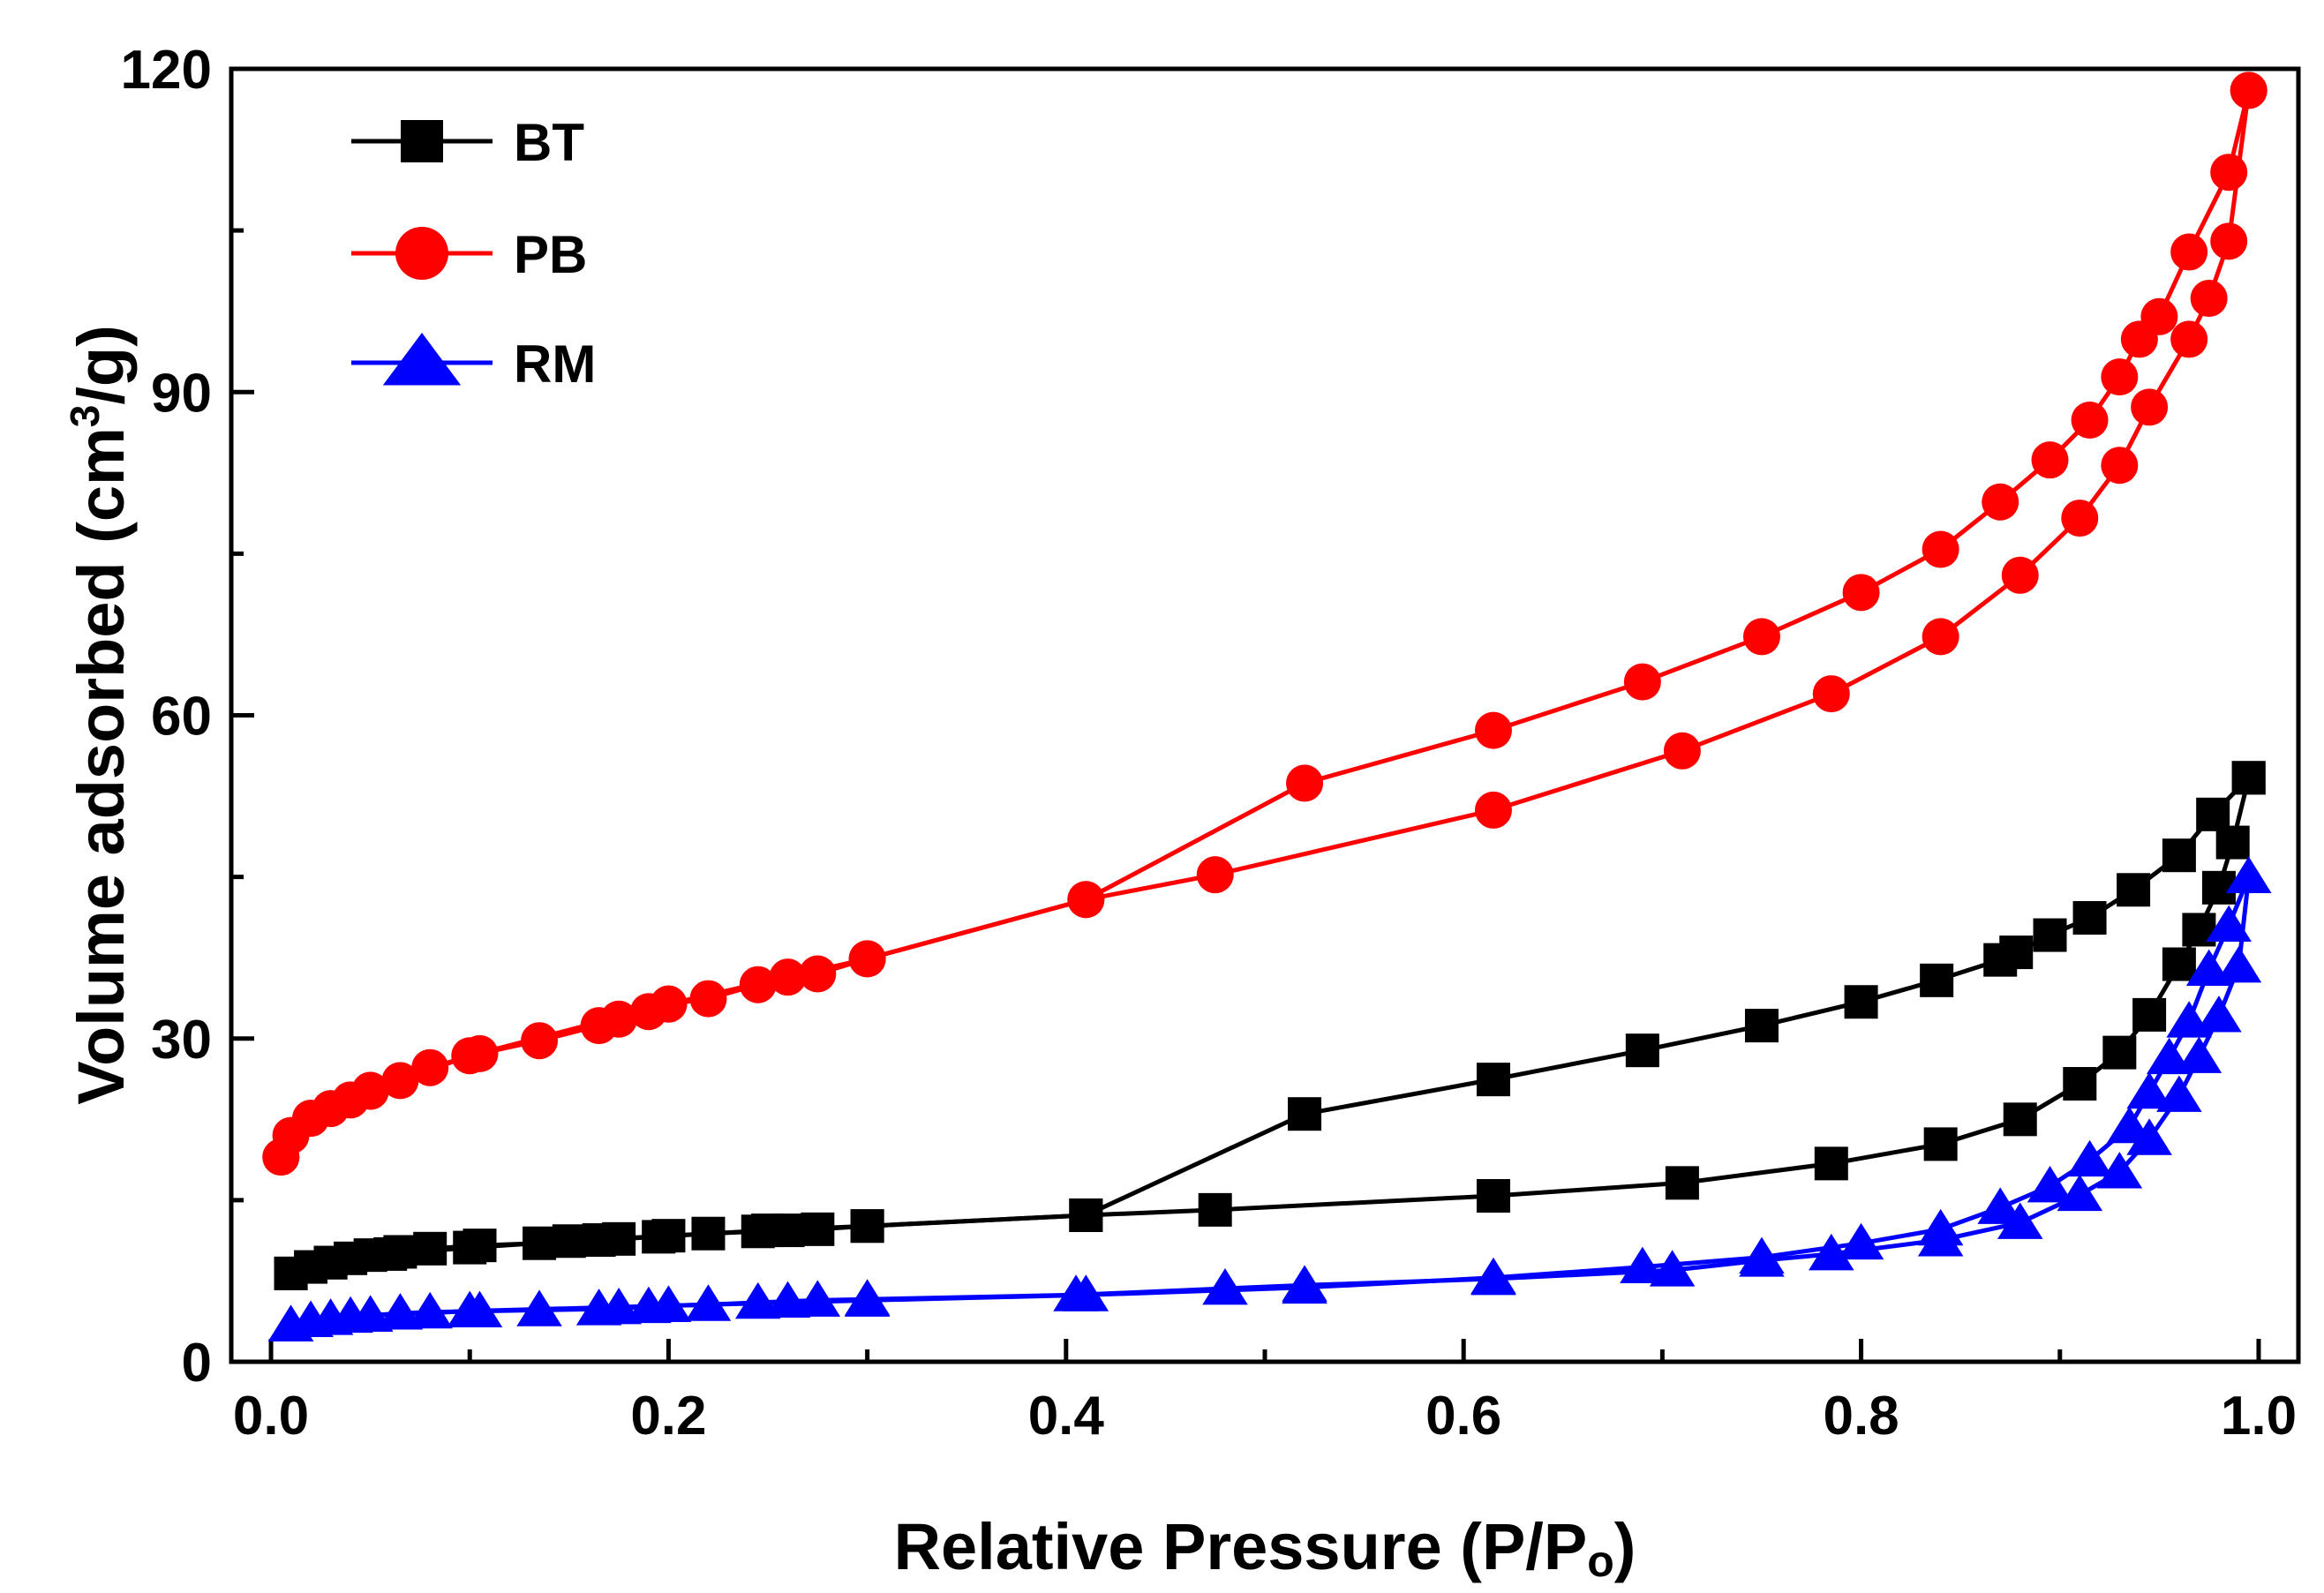  What do you see at coordinates (467, 142) in the screenshot?
I see `legend-item-bt: BT` at bounding box center [467, 142].